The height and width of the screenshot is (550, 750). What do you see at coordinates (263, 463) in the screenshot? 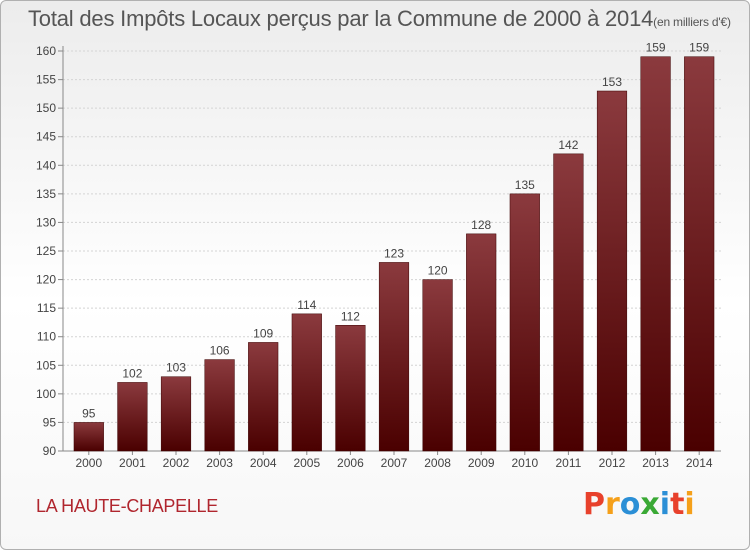
I see `x-tick-label: 2004` at bounding box center [263, 463].